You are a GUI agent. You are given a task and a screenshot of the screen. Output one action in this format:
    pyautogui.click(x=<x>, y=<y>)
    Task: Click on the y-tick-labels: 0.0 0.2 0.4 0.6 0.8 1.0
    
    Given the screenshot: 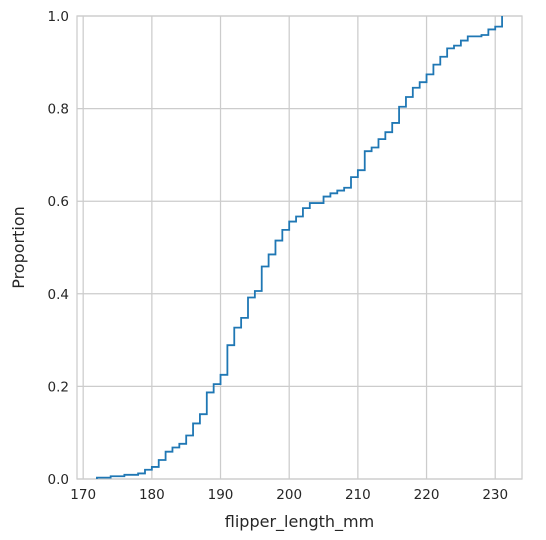 What is the action you would take?
    pyautogui.click(x=58, y=248)
    